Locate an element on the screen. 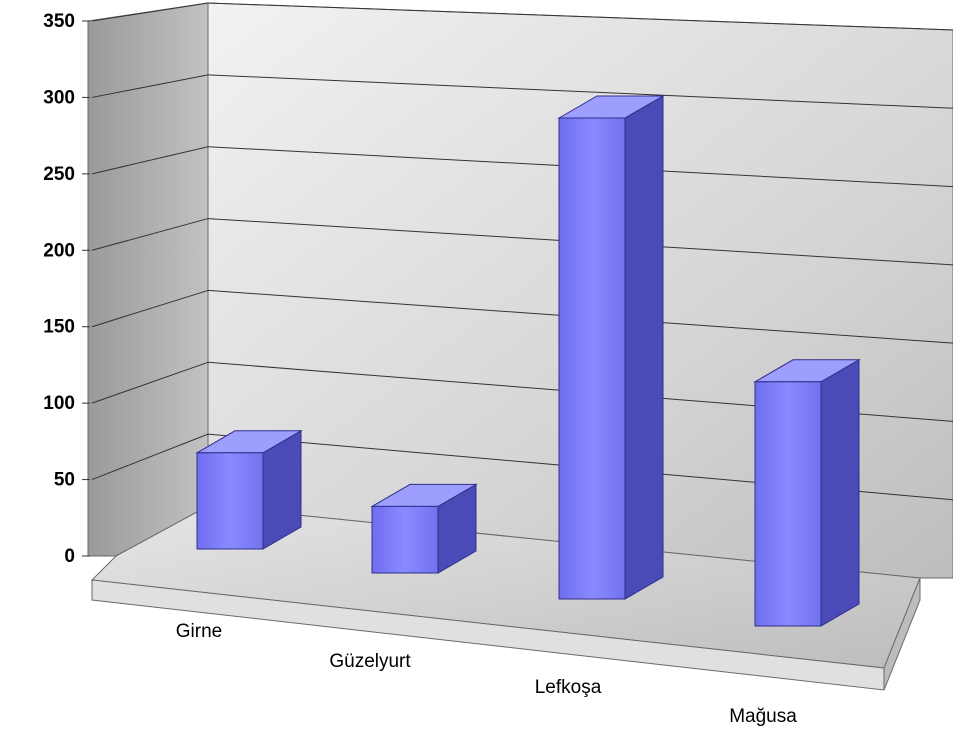  side-wall is located at coordinates (148, 279).